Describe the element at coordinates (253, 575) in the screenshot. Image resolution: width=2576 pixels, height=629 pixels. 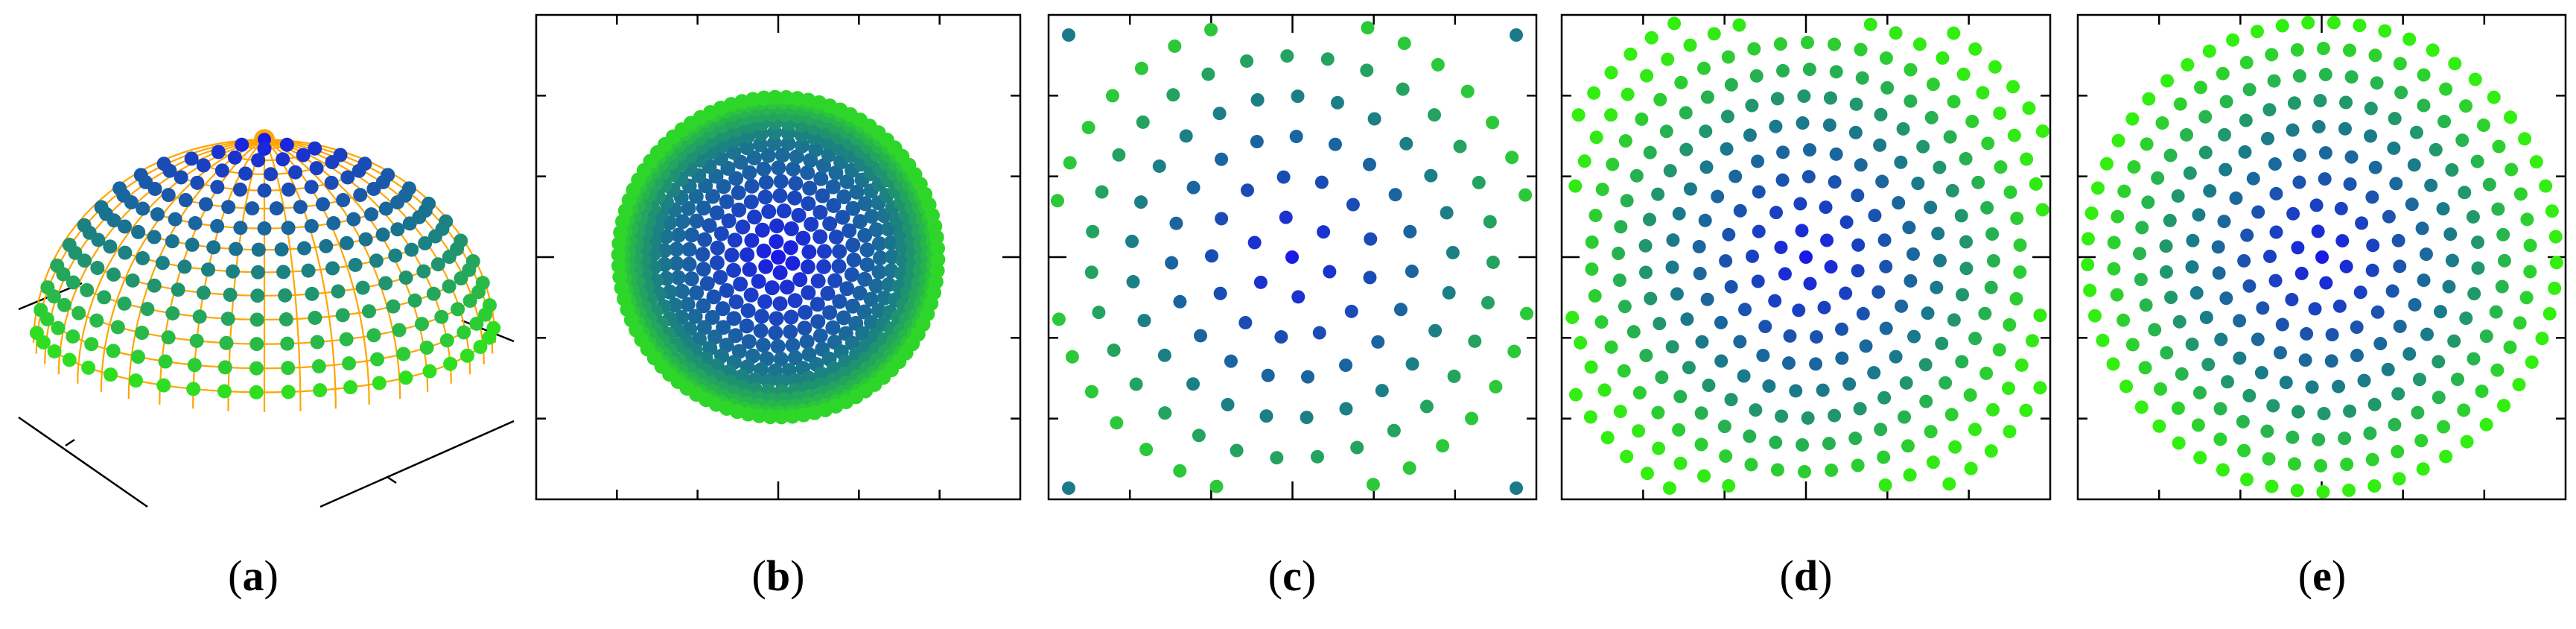
I see `caption-a: (a)` at that location.